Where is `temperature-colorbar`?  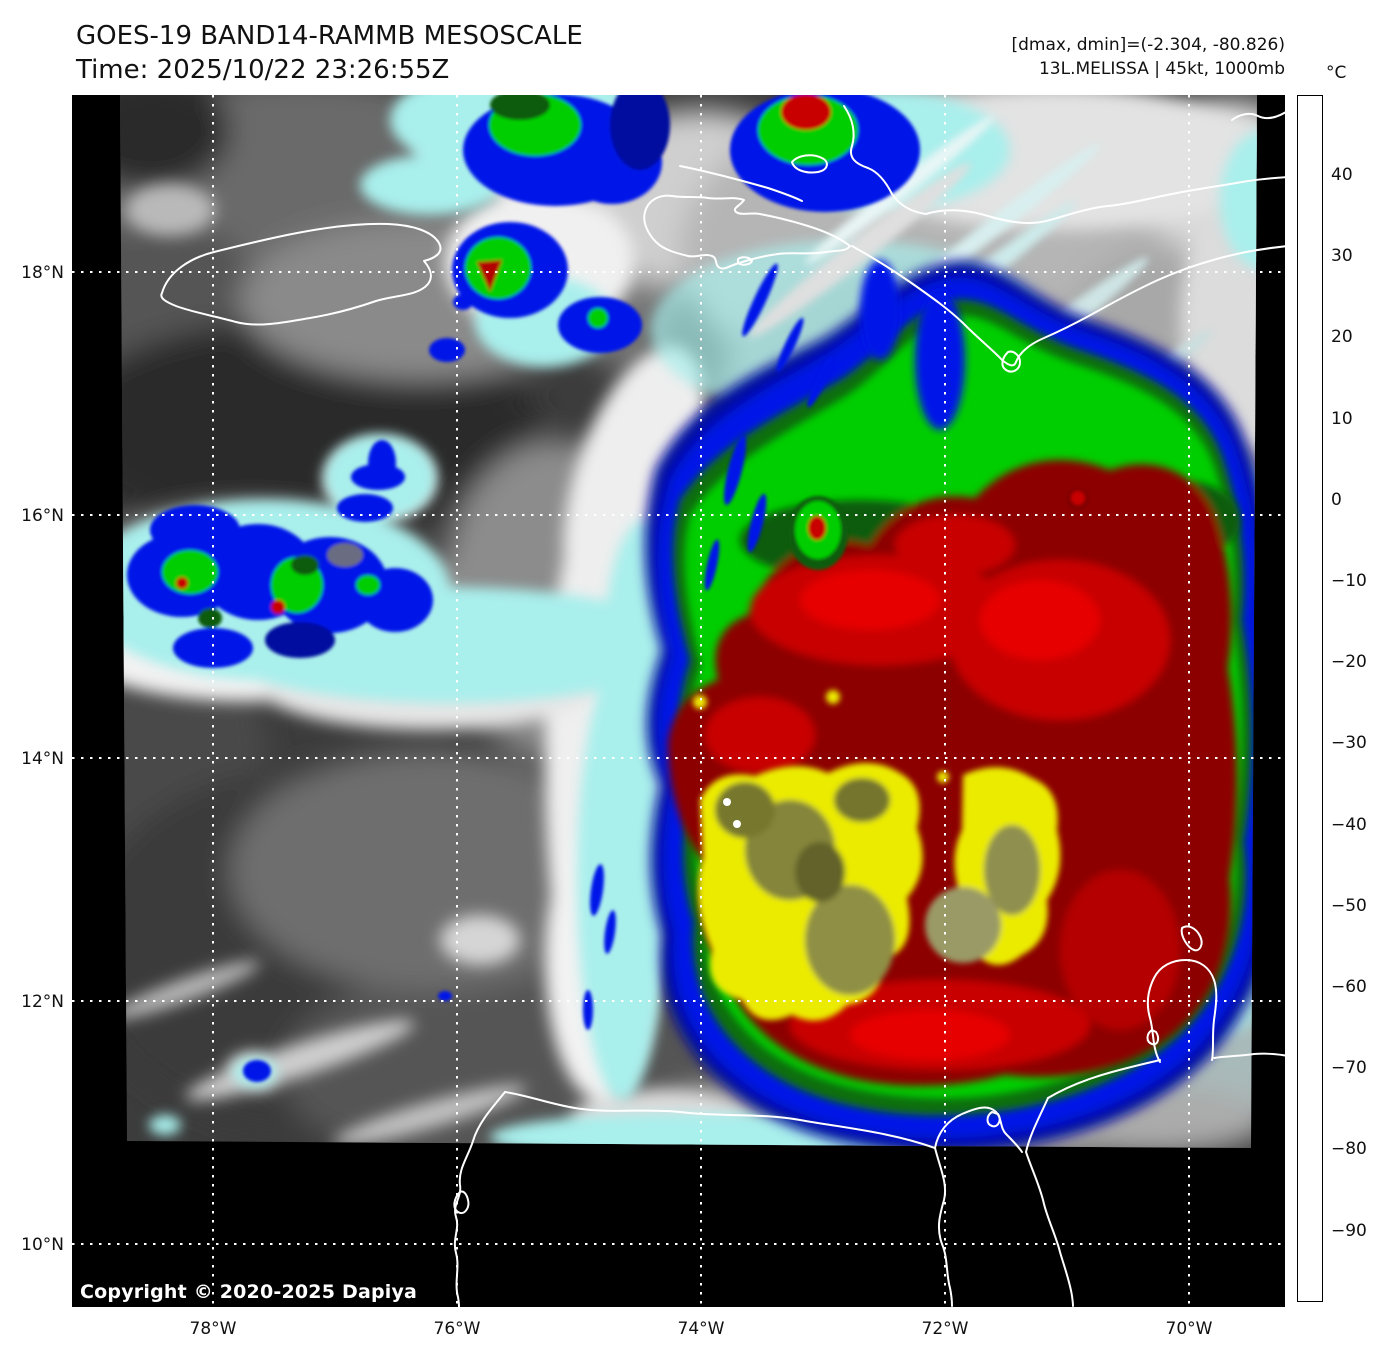 temperature-colorbar is located at coordinates (1310, 698).